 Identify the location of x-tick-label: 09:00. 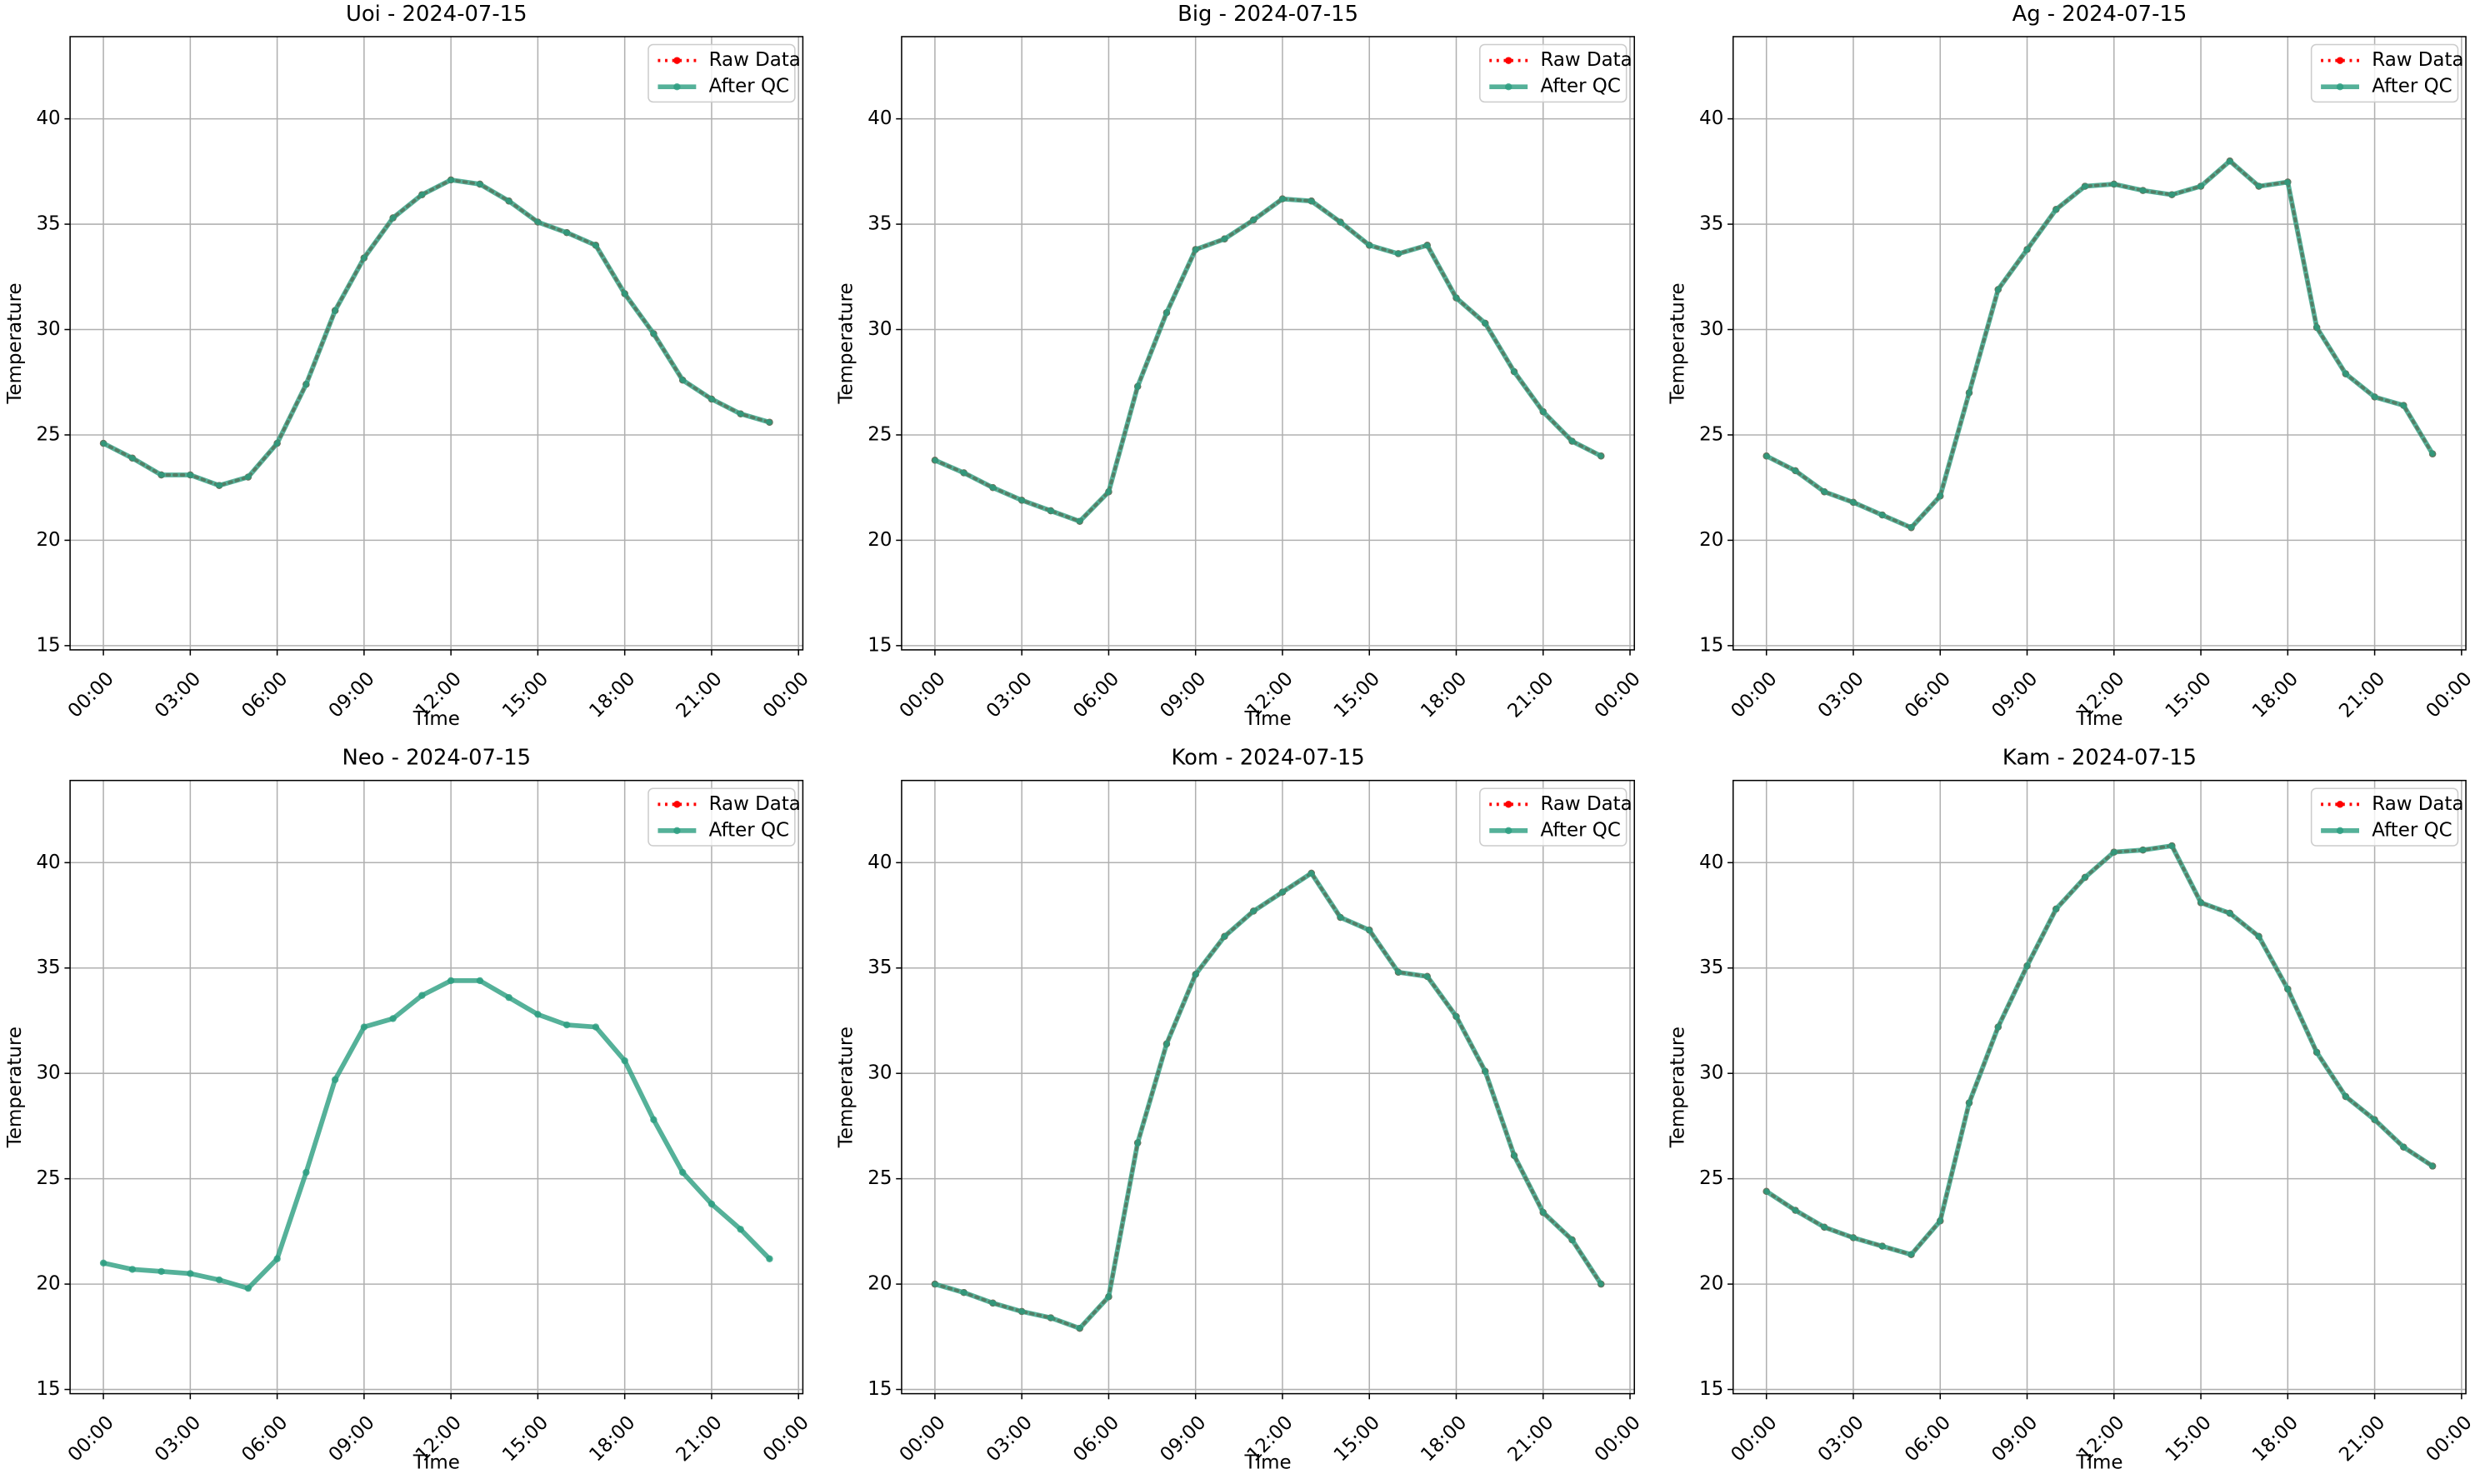
(352, 695).